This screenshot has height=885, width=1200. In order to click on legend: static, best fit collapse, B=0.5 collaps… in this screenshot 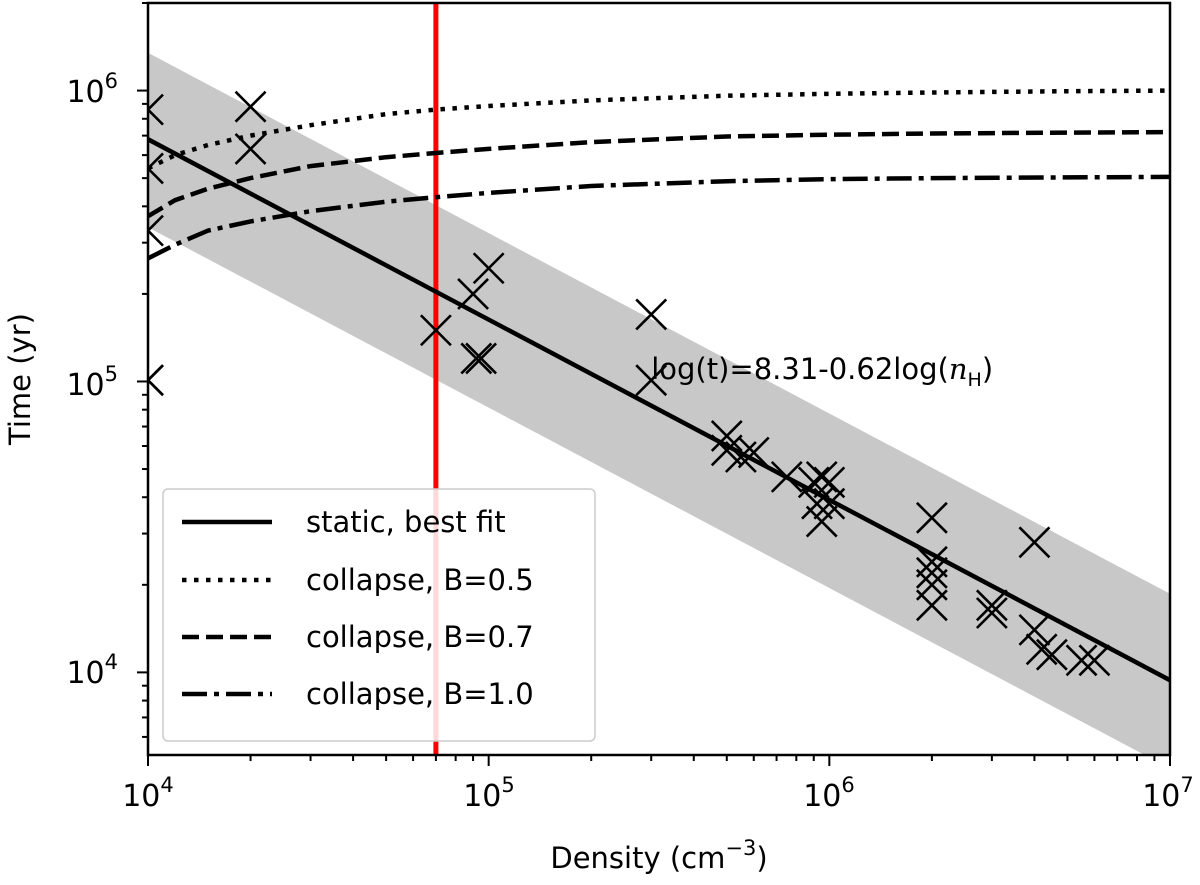, I will do `click(379, 615)`.